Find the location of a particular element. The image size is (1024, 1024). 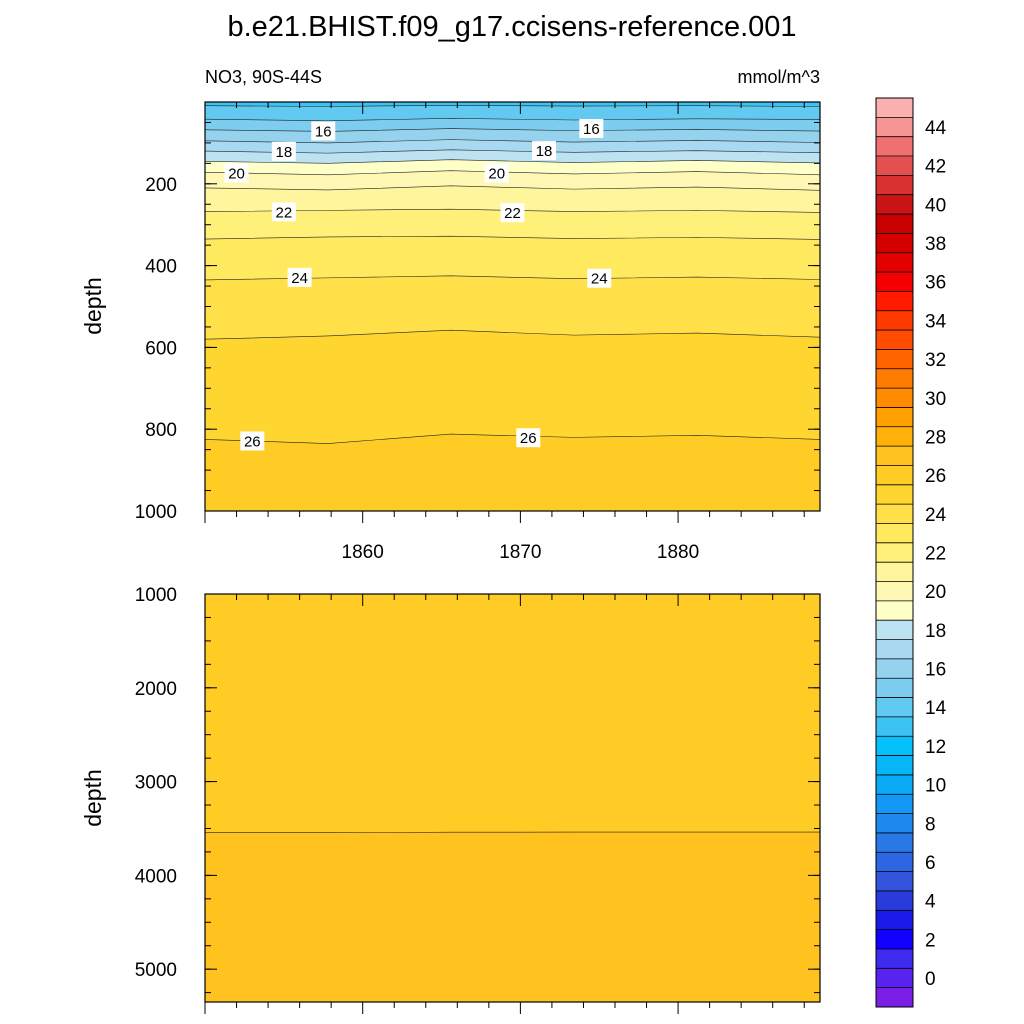

x-tick-label: 1870 is located at coordinates (520, 552).